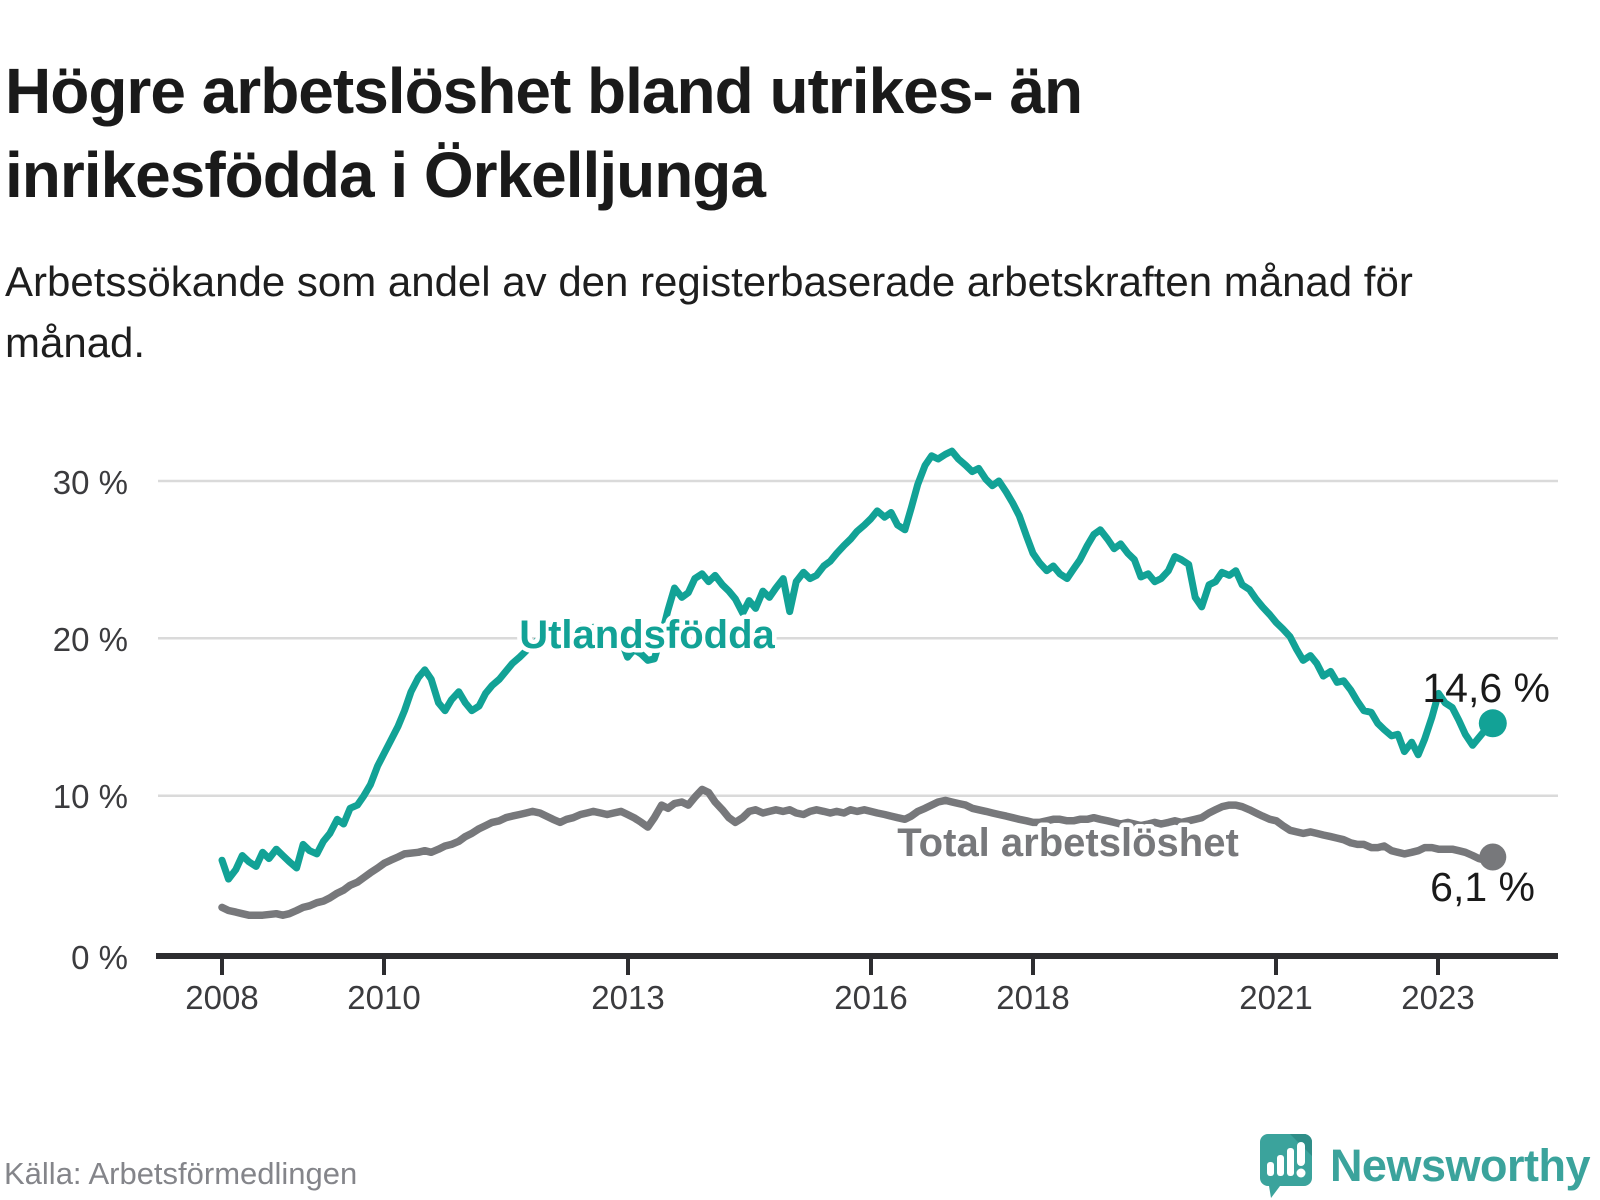  Describe the element at coordinates (99, 957) in the screenshot. I see `y-label-0: 0 %` at that location.